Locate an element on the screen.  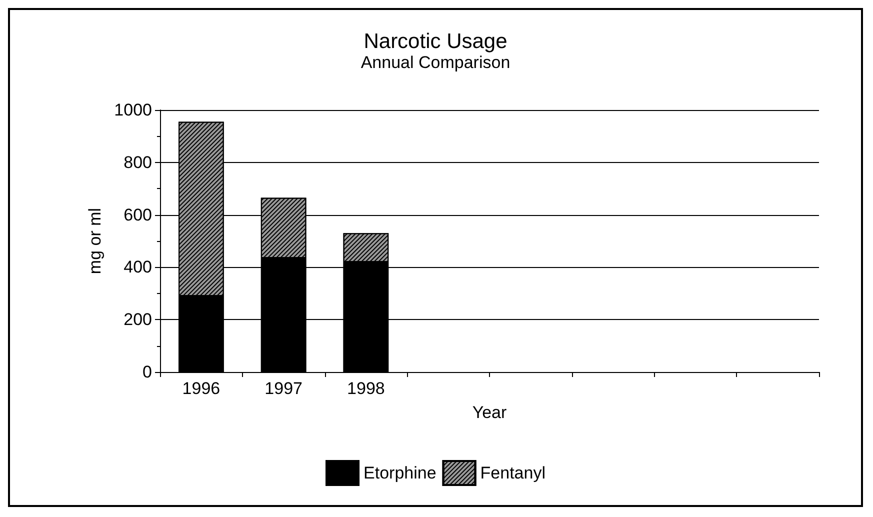
y-tick-label: 600 is located at coordinates (138, 214).